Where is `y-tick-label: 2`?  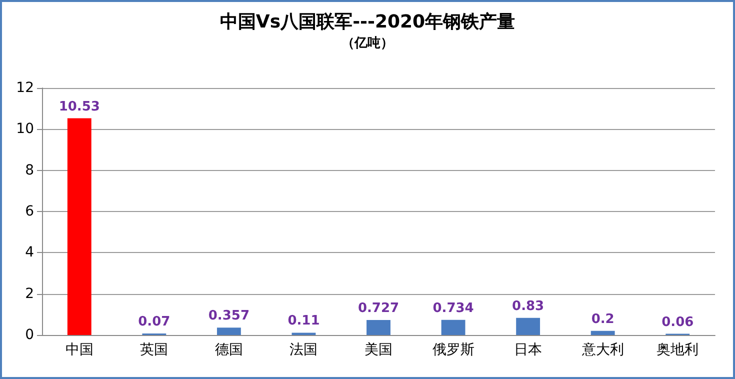 y-tick-label: 2 is located at coordinates (29, 294).